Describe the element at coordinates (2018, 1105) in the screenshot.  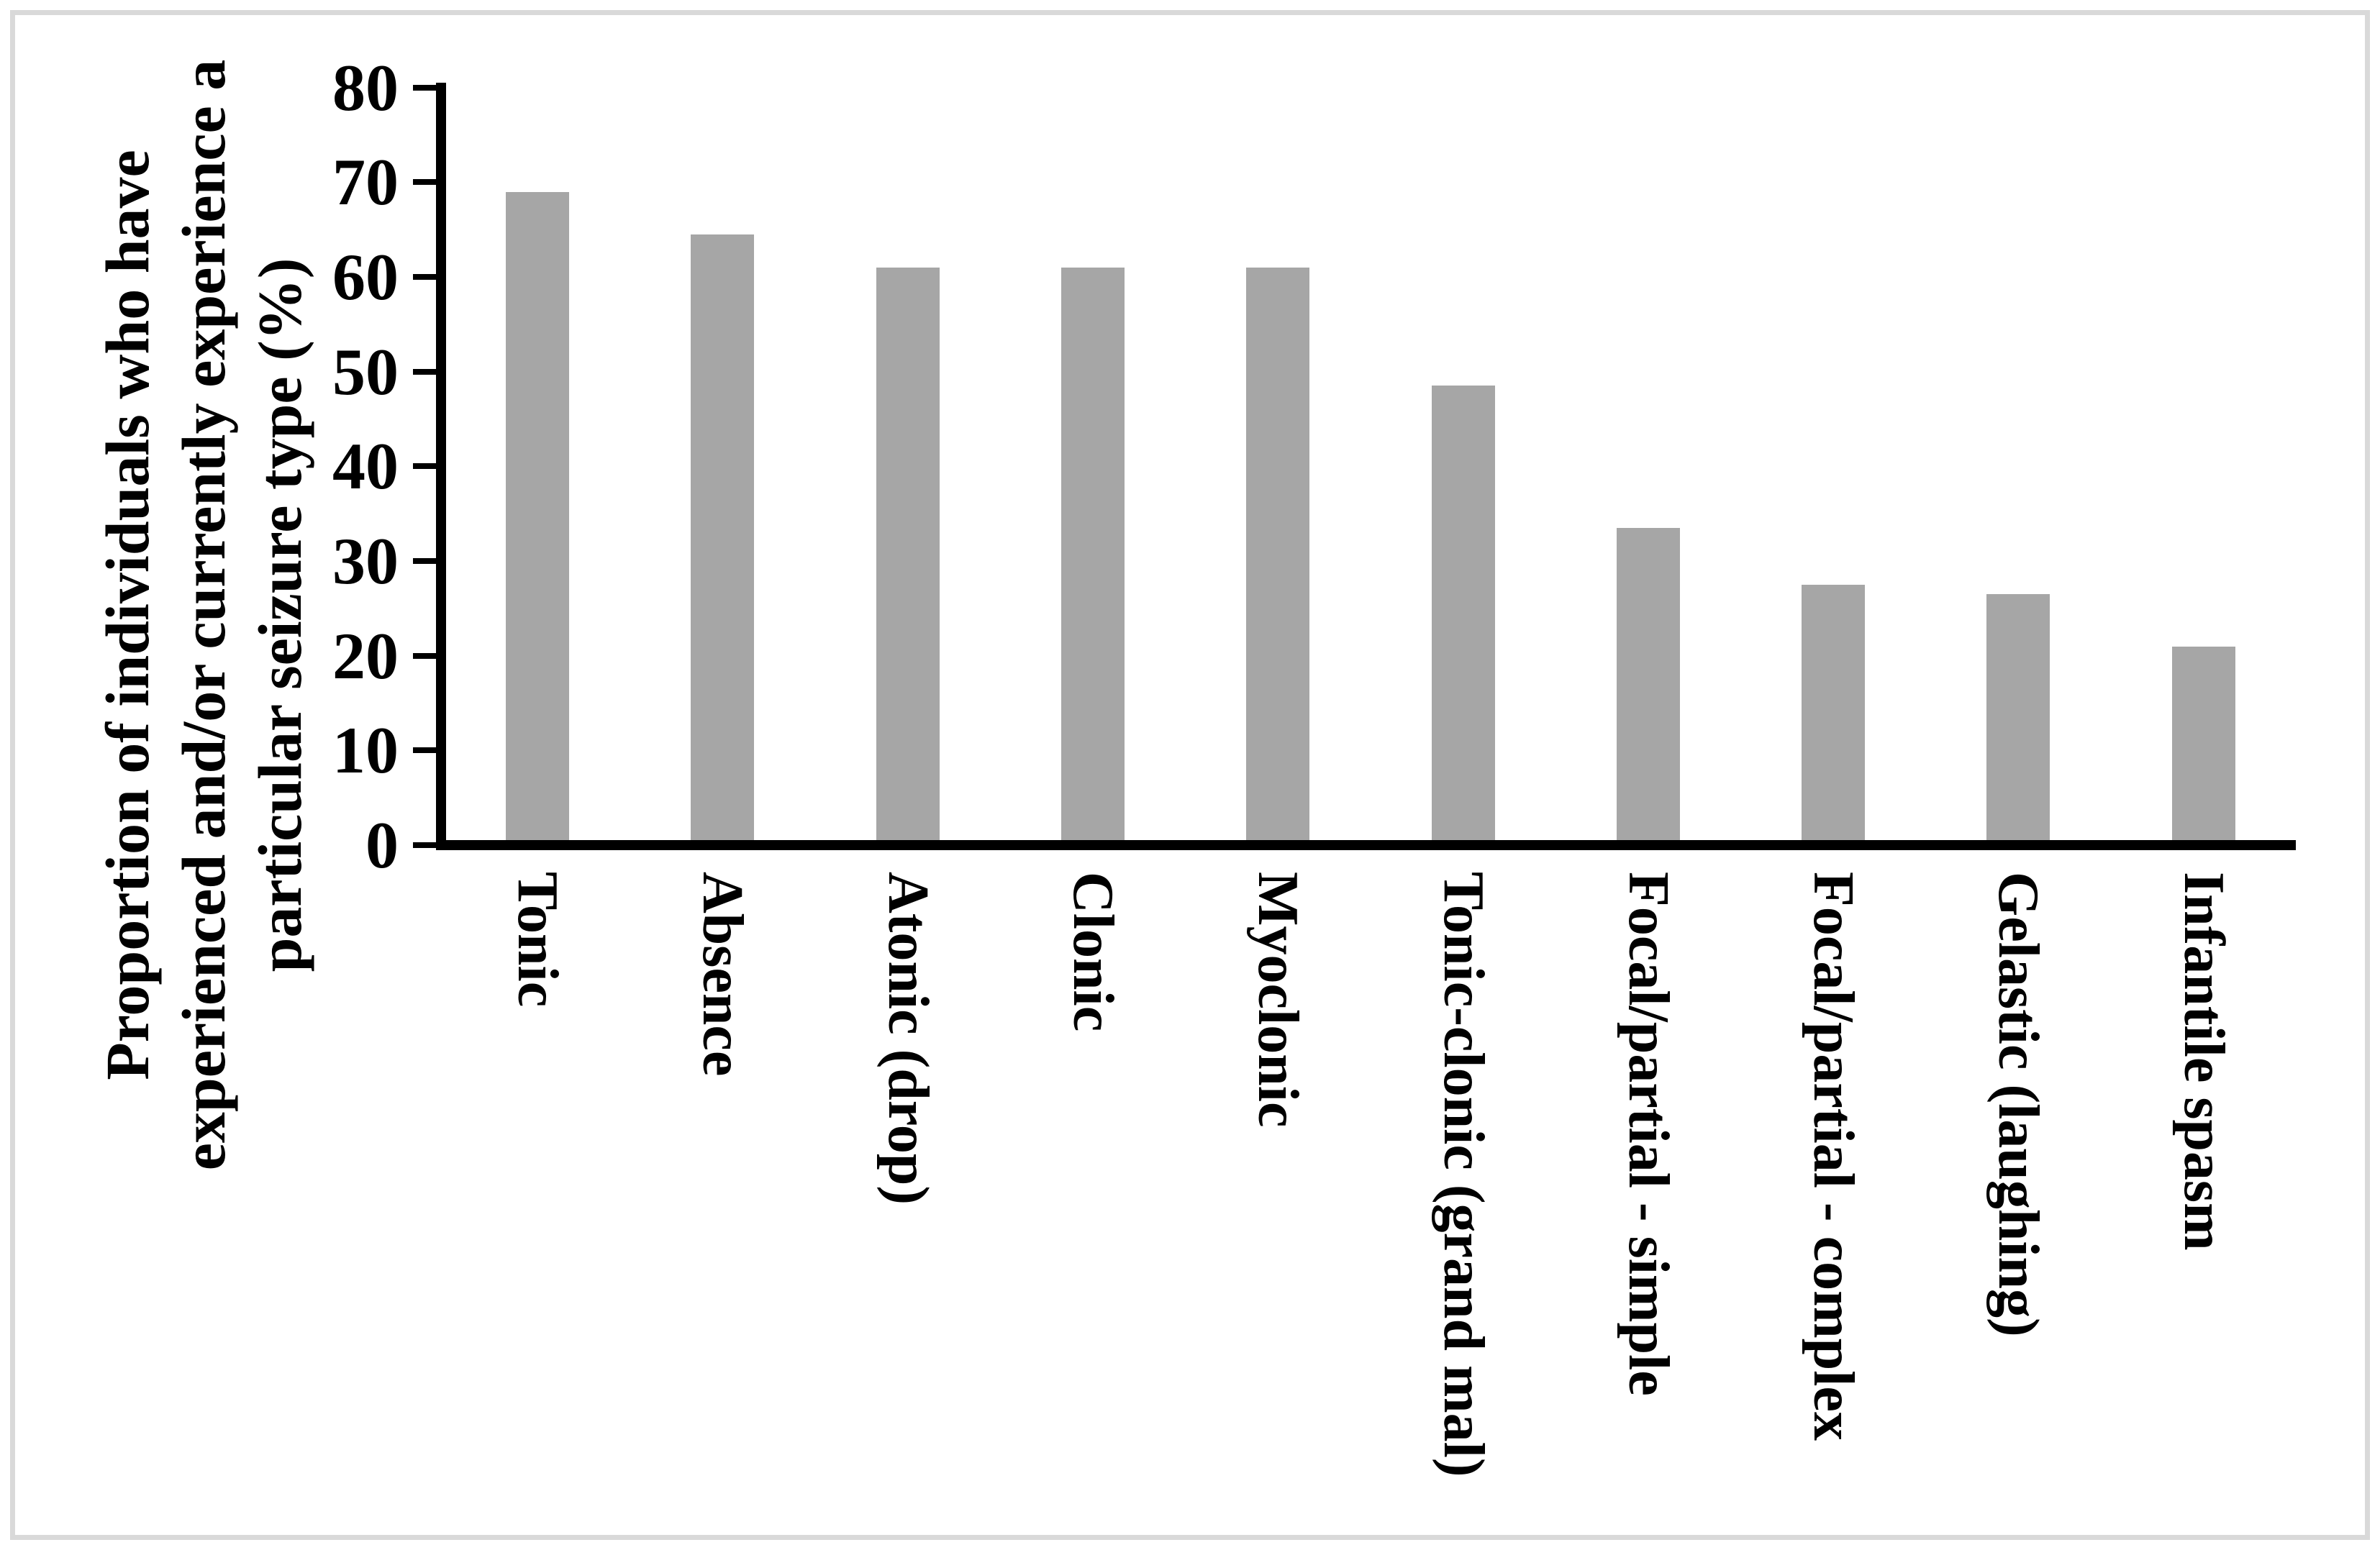
I see `category-label: Gelastic (laughing)` at that location.